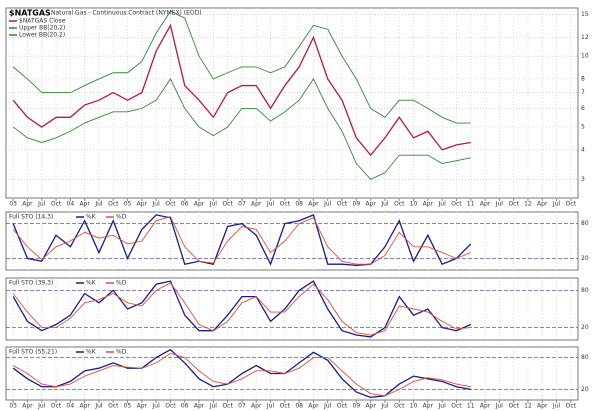 The width and height of the screenshot is (600, 411). I want to click on panel-title: Full STO (14,3), so click(31, 217).